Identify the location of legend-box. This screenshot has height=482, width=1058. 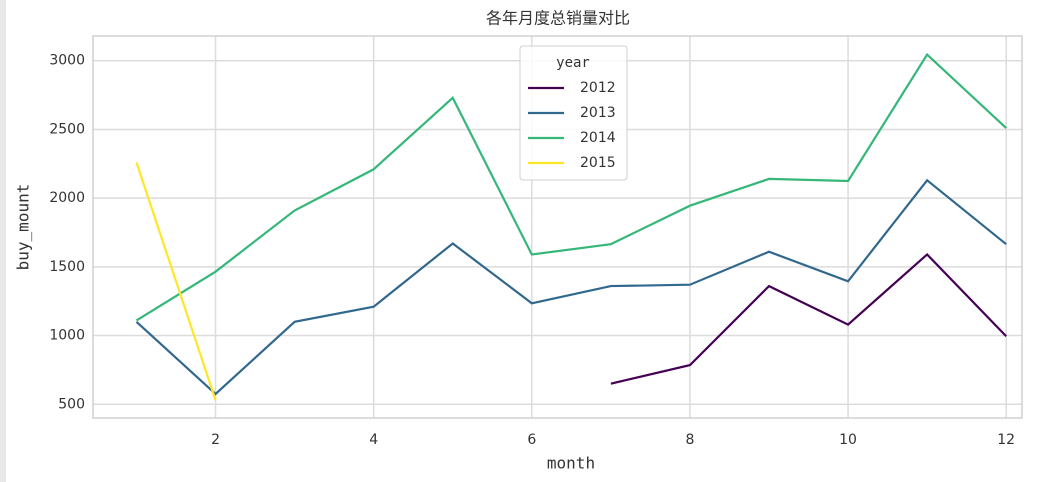
(573, 113).